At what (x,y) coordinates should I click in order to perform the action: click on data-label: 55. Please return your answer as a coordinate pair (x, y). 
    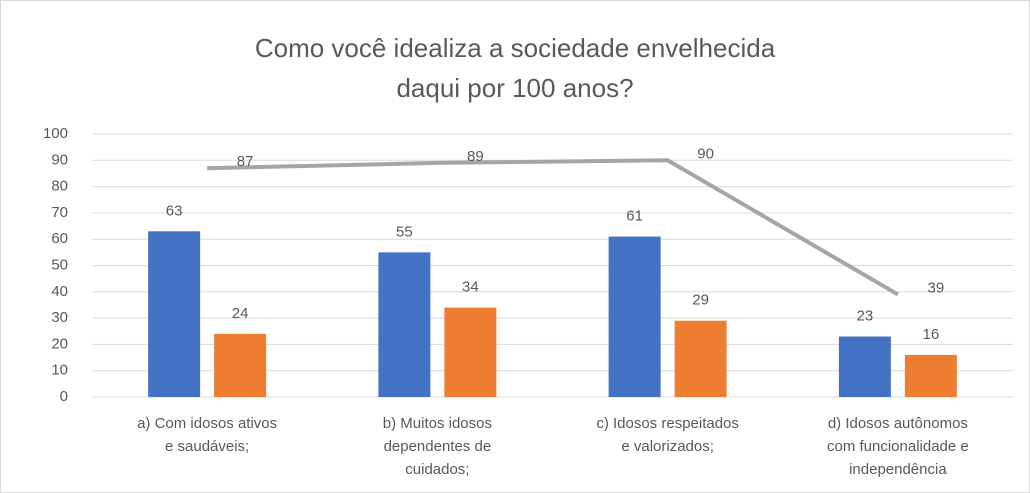
    Looking at the image, I should click on (404, 231).